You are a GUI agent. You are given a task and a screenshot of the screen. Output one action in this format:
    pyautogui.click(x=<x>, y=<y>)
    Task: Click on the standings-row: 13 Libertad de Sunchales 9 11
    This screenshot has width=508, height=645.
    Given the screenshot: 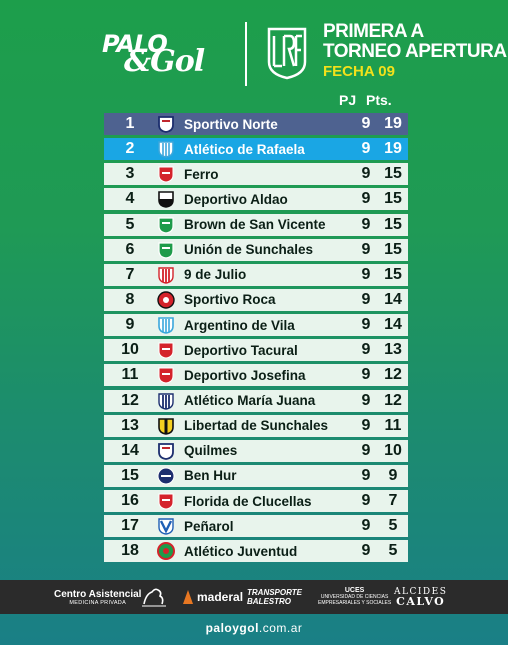 What is the action you would take?
    pyautogui.click(x=256, y=425)
    